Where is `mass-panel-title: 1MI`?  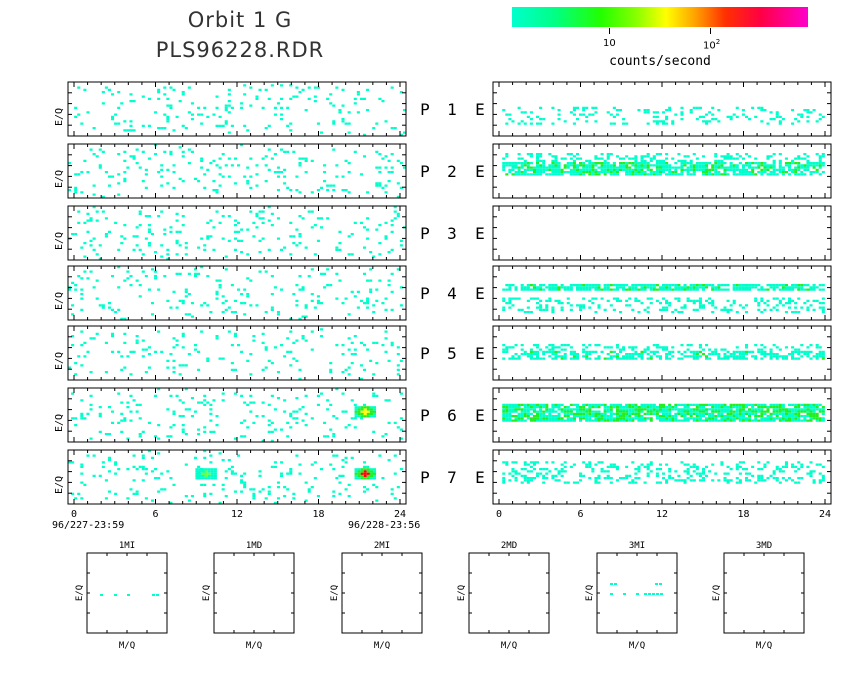
mass-panel-title: 1MI is located at coordinates (127, 546).